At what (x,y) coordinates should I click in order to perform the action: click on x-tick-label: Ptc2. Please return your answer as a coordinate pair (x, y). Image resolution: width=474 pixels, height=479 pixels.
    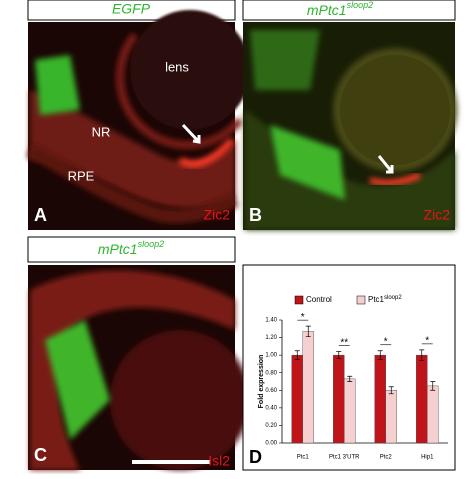
    Looking at the image, I should click on (386, 458).